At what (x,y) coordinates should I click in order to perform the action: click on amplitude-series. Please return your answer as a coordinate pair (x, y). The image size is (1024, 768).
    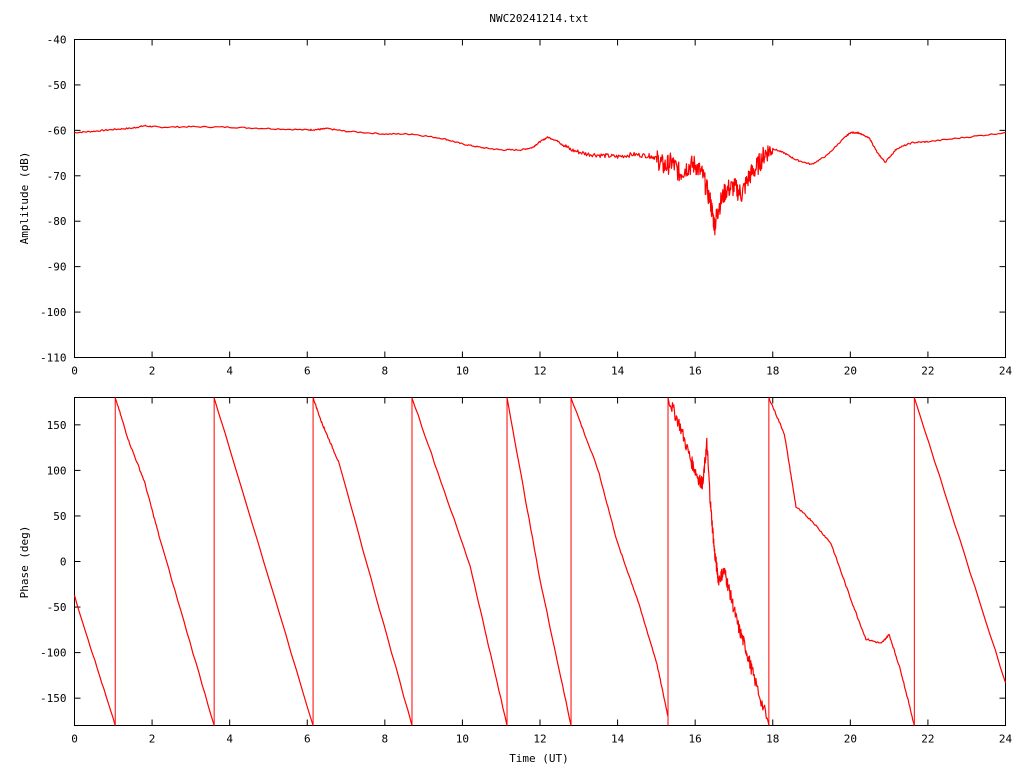
    Looking at the image, I should click on (540, 180).